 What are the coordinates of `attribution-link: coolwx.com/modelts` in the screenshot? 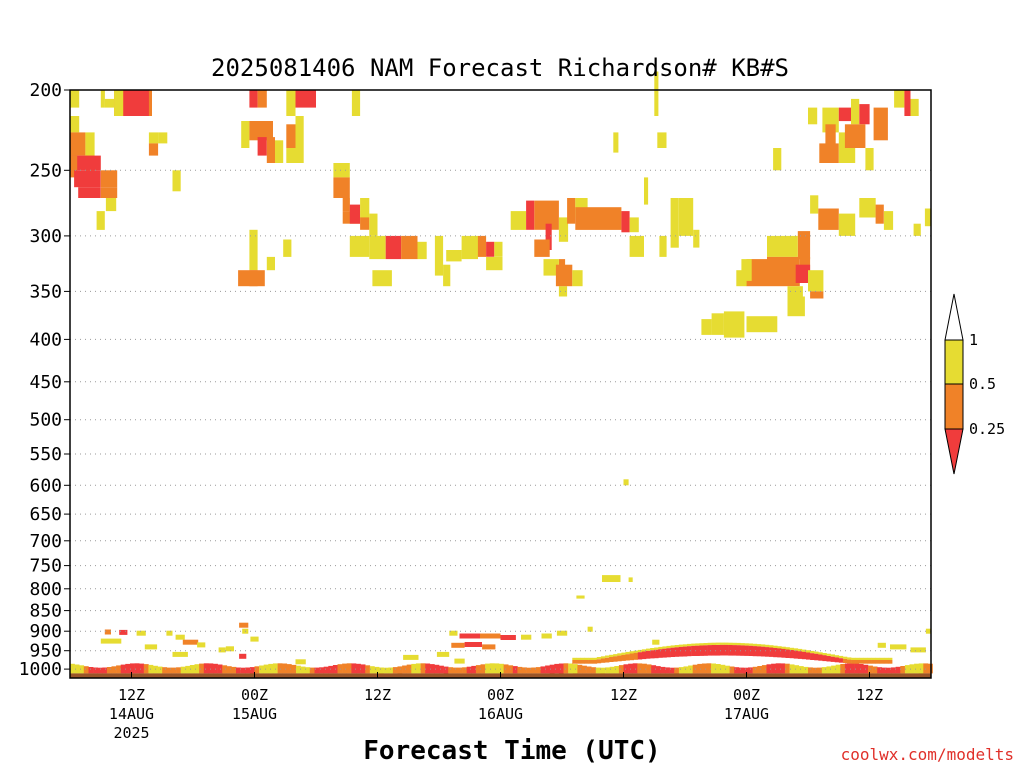 It's located at (927, 754).